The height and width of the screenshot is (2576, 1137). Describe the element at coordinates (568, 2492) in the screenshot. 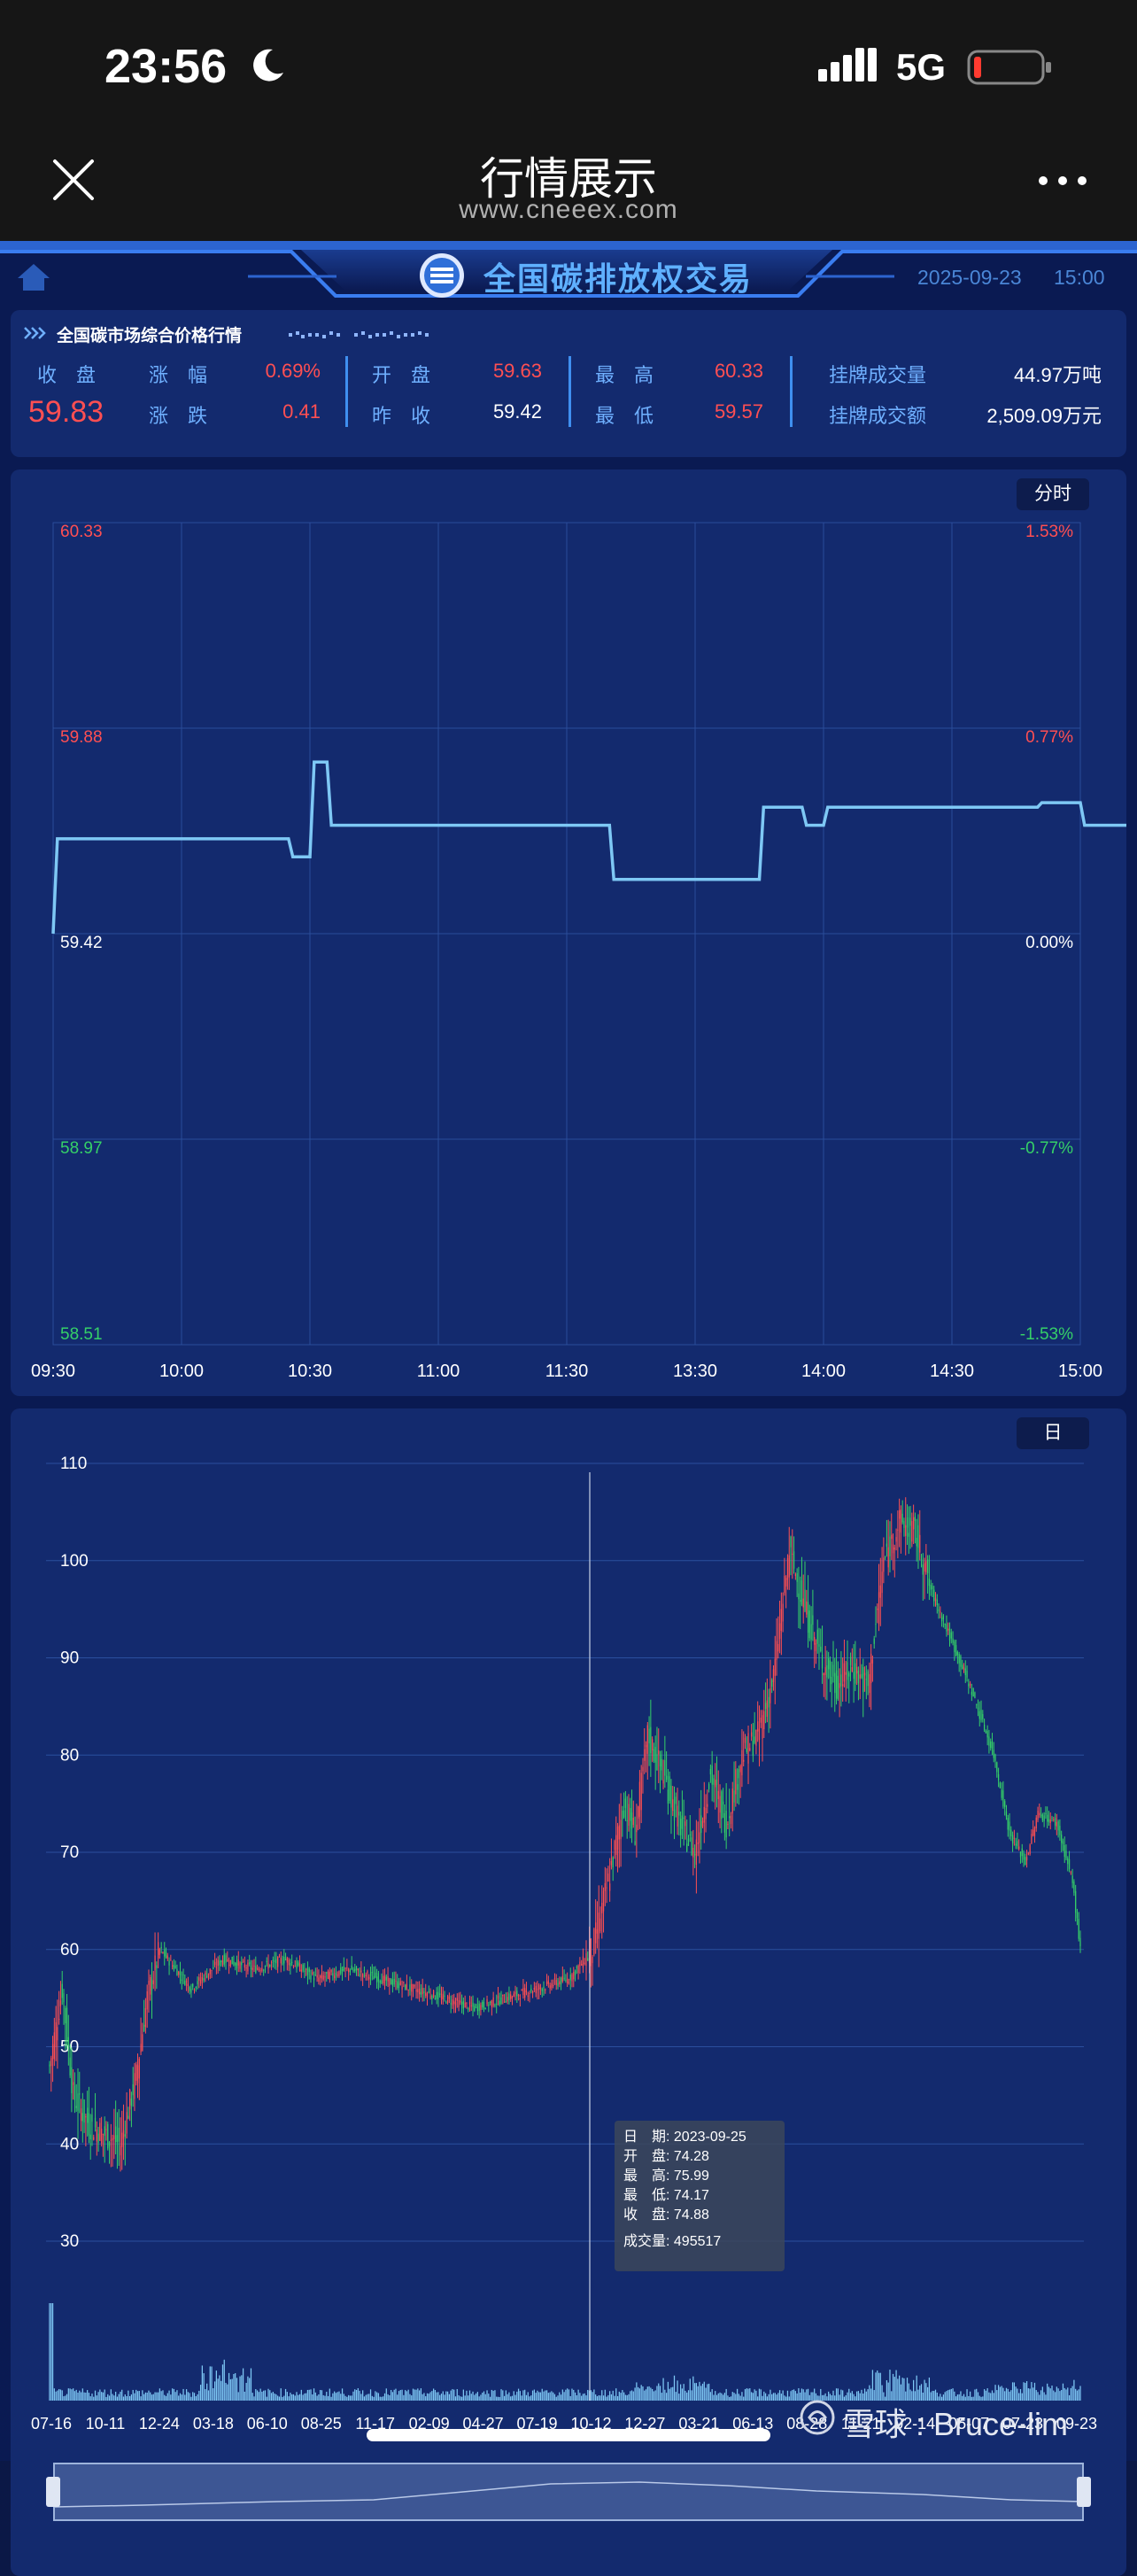

I see `range-slider` at that location.